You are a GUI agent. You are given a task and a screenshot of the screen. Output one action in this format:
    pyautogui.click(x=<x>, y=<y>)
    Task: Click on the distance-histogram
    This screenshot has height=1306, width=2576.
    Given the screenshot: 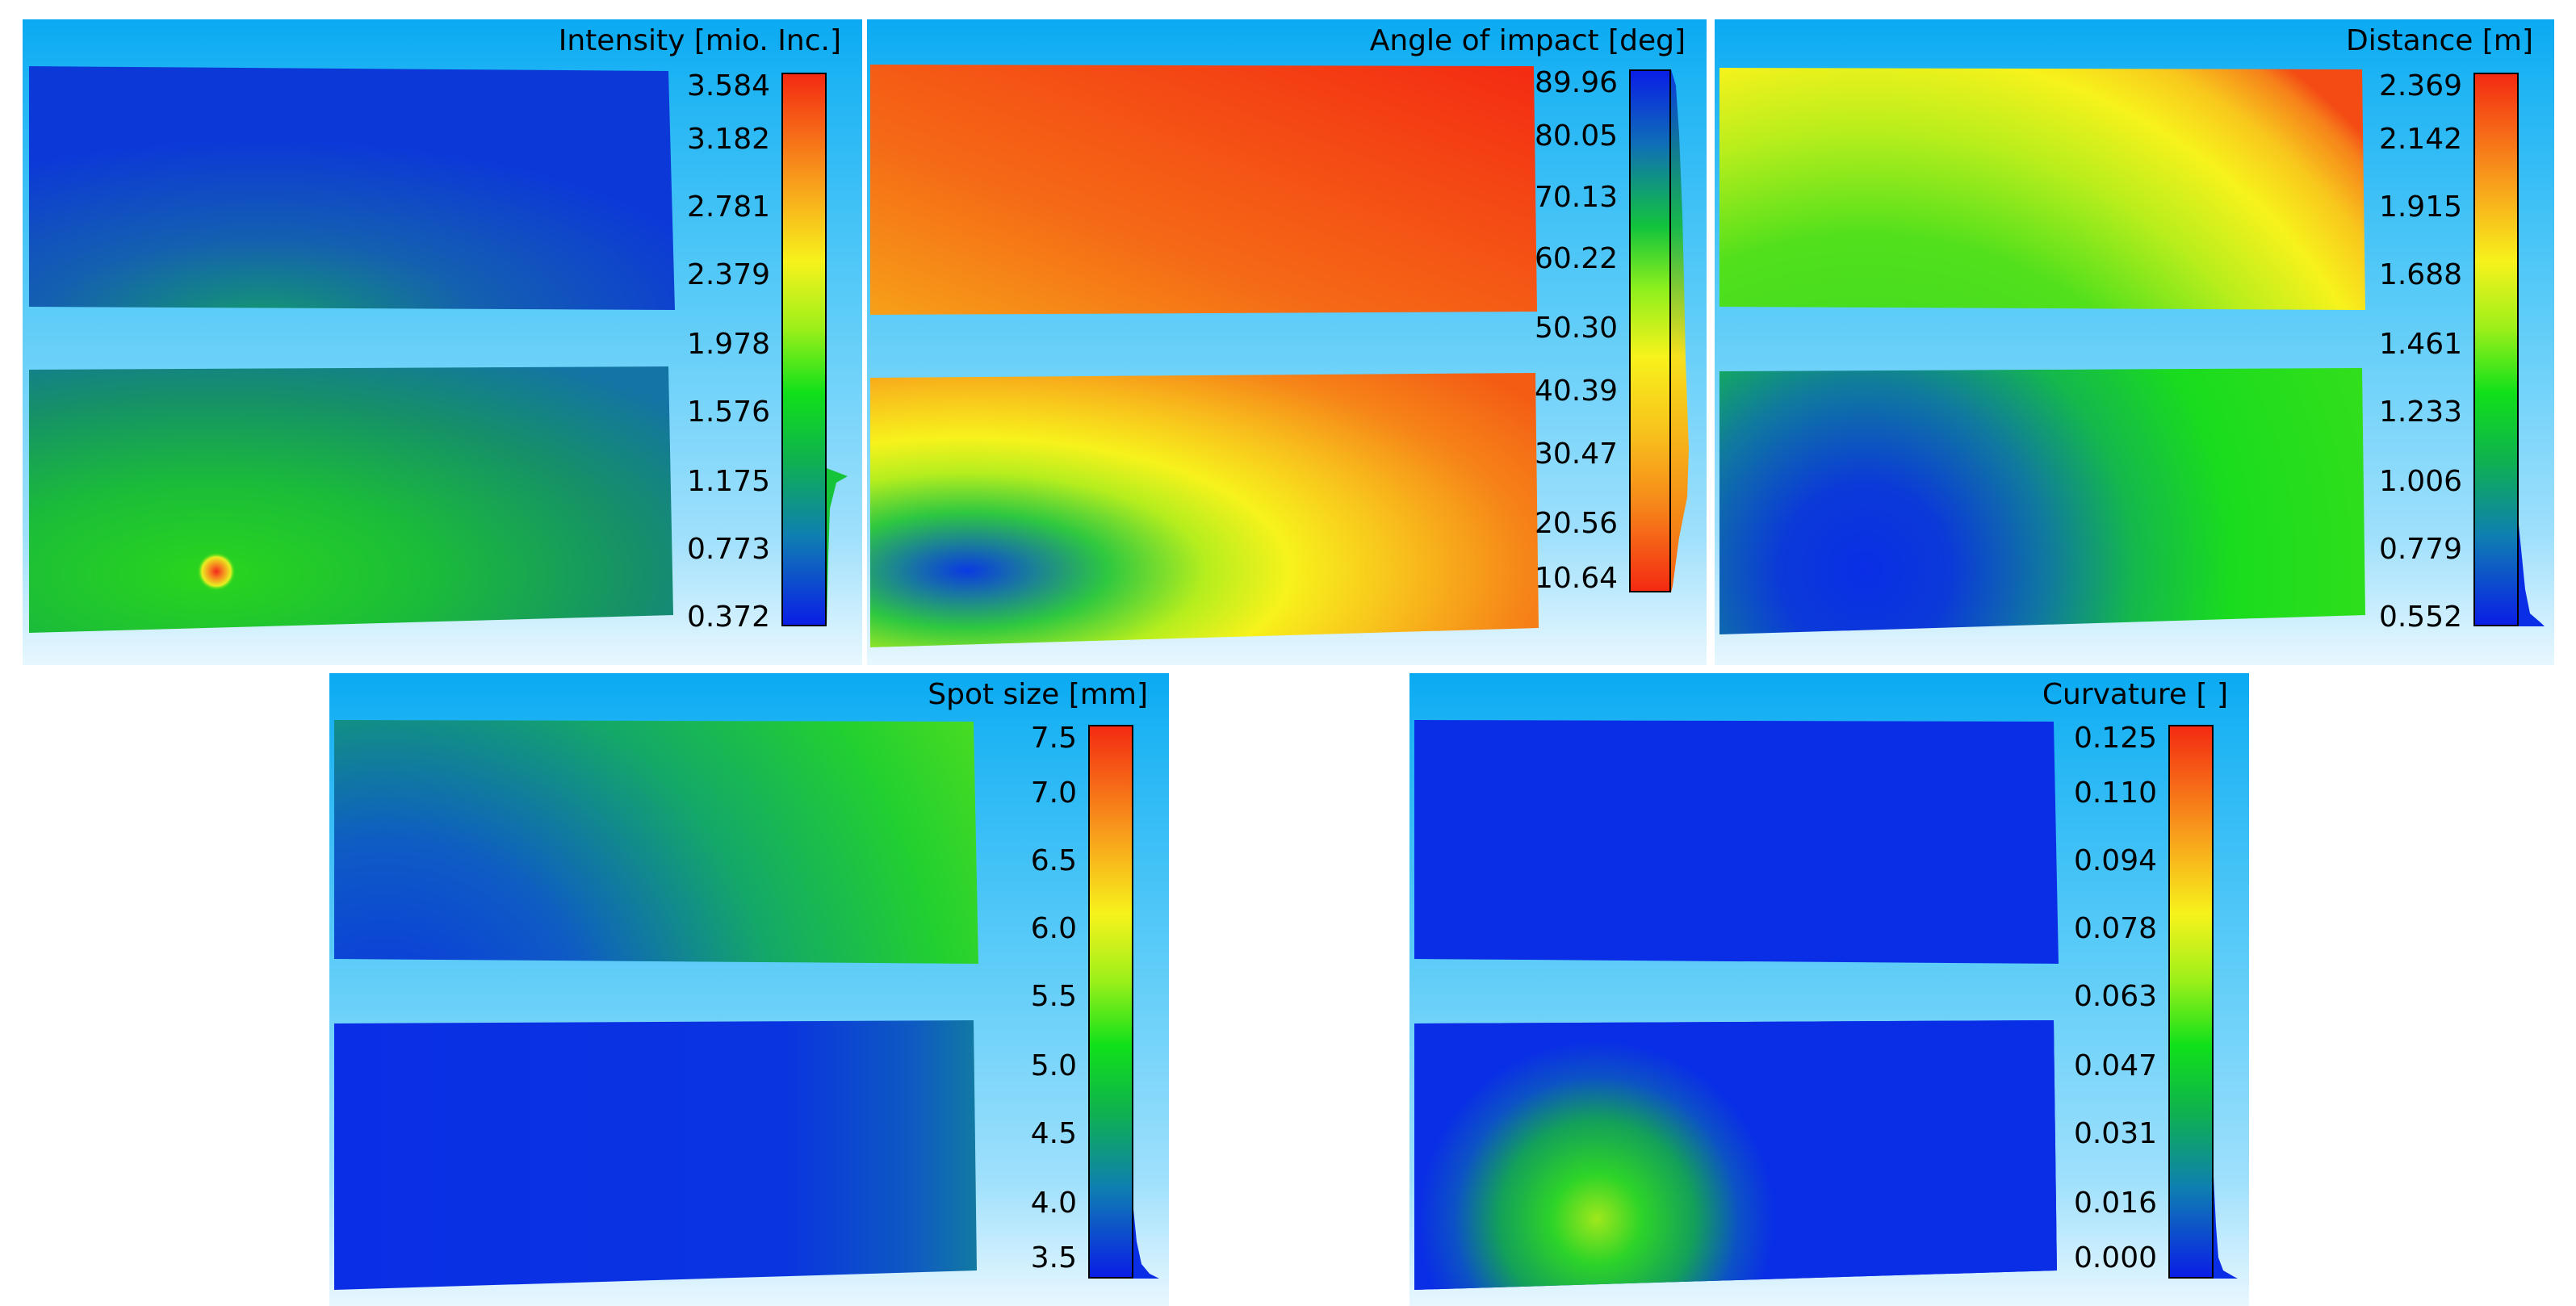 What is the action you would take?
    pyautogui.click(x=2532, y=575)
    